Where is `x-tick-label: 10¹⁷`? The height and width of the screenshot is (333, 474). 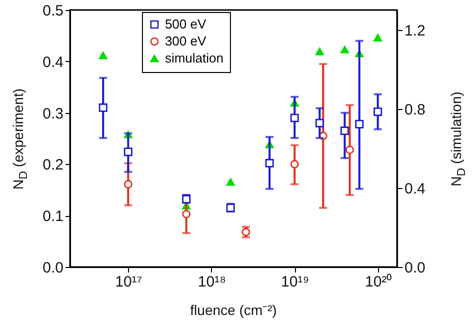 x-tick-label: 10¹⁷ is located at coordinates (128, 282).